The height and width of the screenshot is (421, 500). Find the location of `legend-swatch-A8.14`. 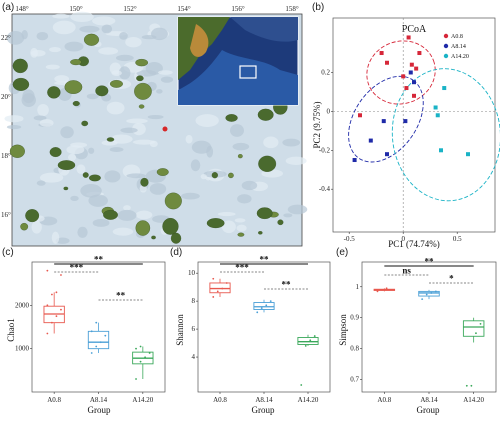

legend-swatch-A8.14 is located at coordinates (446, 46).